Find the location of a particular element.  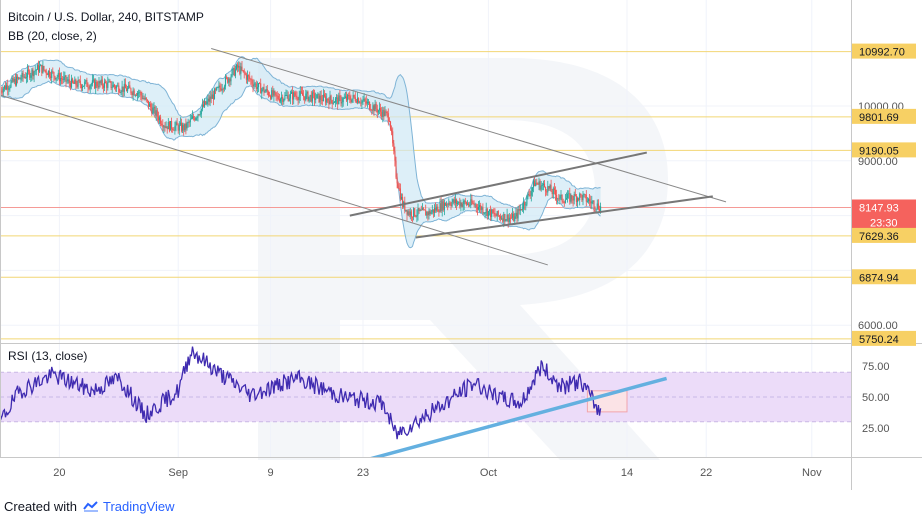

time-tick-label: 9 is located at coordinates (271, 473).